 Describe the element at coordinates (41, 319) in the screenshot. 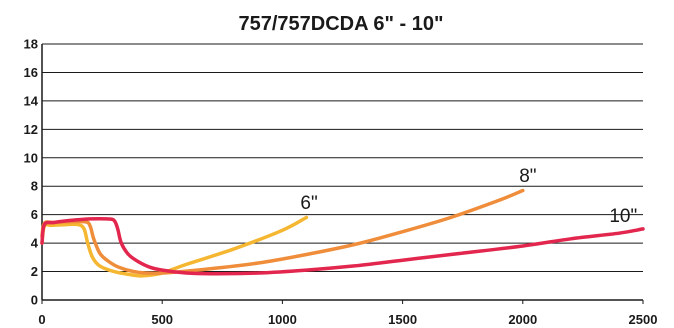

I see `x-tick-label: 0` at that location.